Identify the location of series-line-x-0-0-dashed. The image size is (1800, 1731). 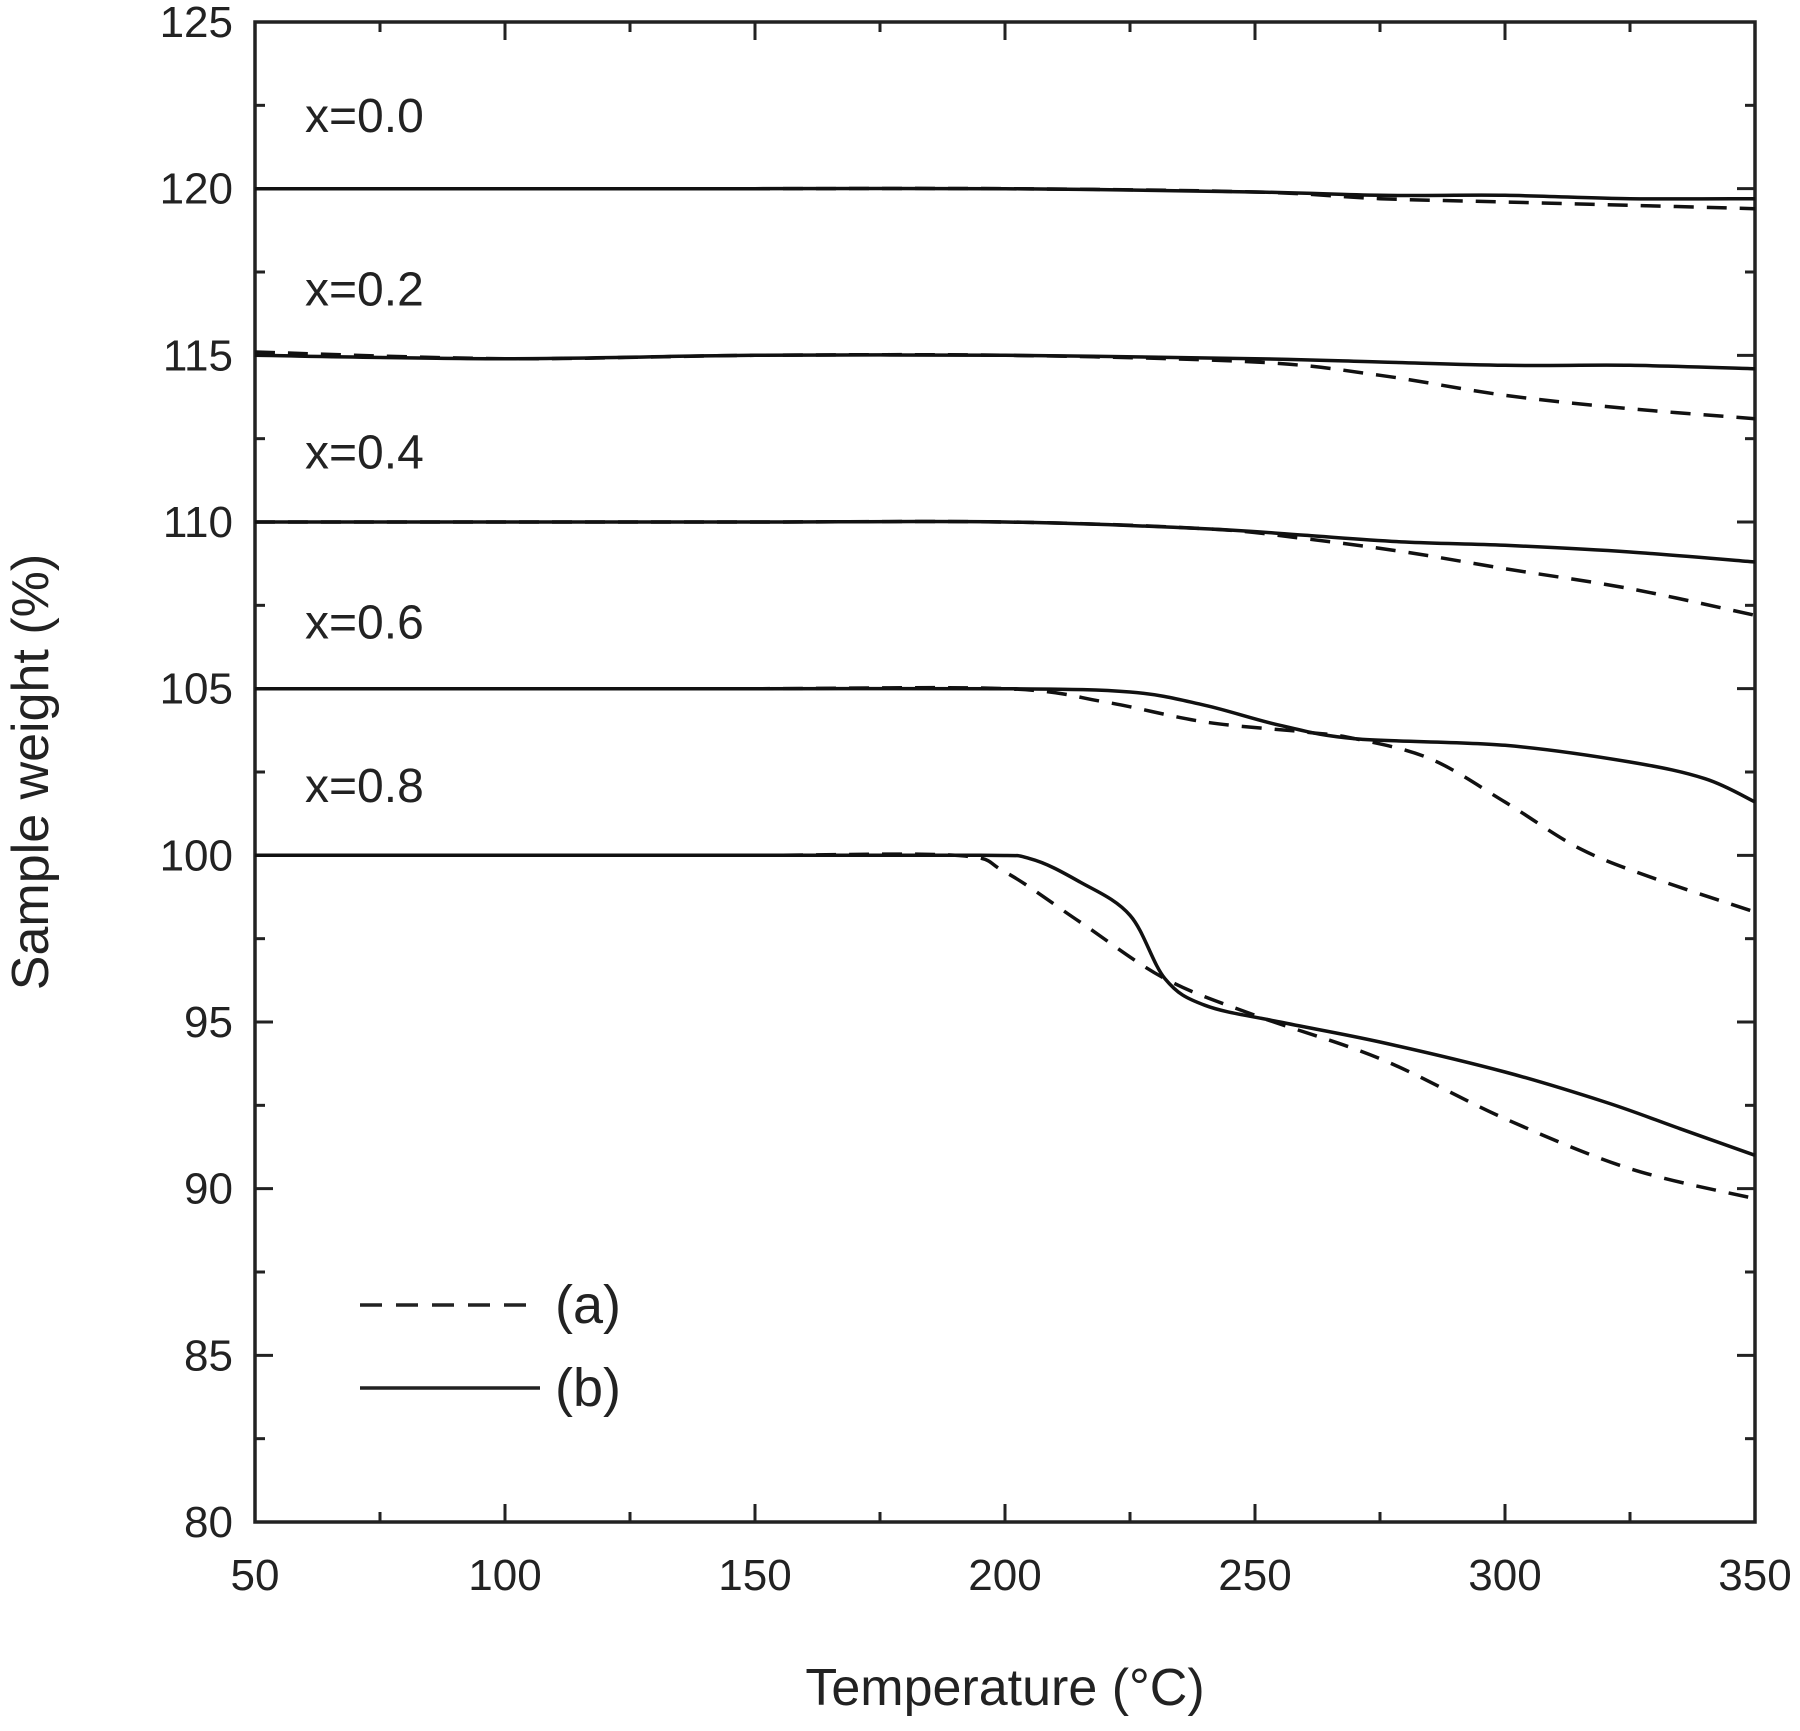
(1005, 198).